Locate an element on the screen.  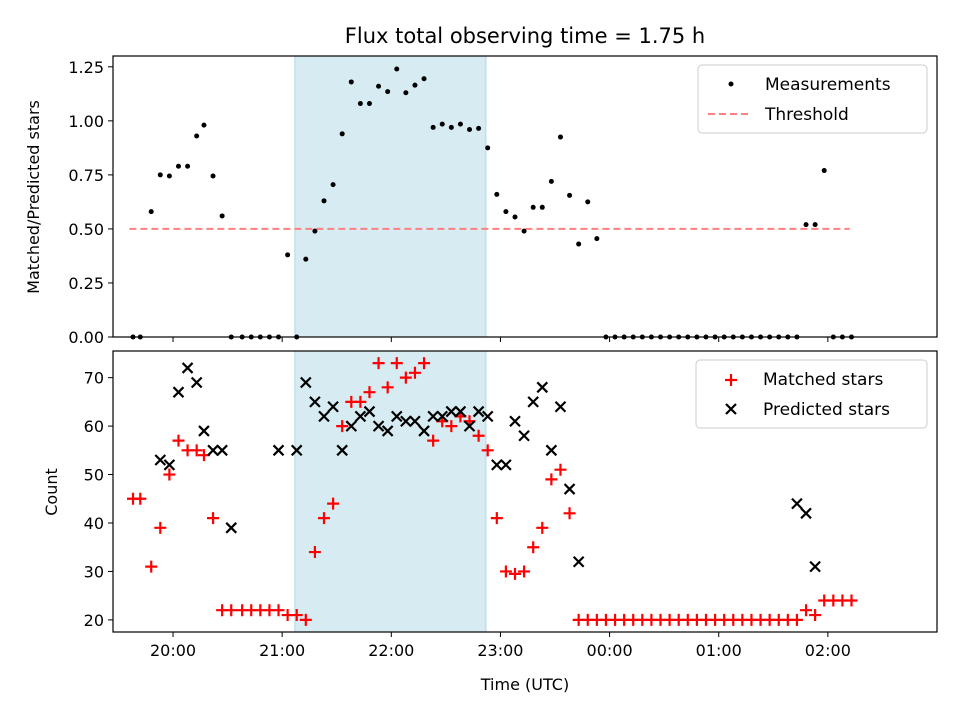
y-tick-label: 1.00 is located at coordinates (86, 121).